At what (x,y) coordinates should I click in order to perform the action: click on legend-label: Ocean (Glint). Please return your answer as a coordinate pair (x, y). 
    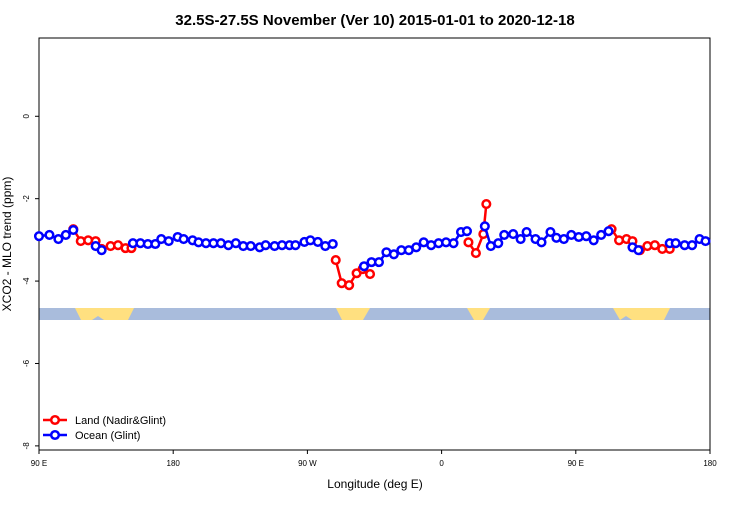
    Looking at the image, I should click on (107, 436).